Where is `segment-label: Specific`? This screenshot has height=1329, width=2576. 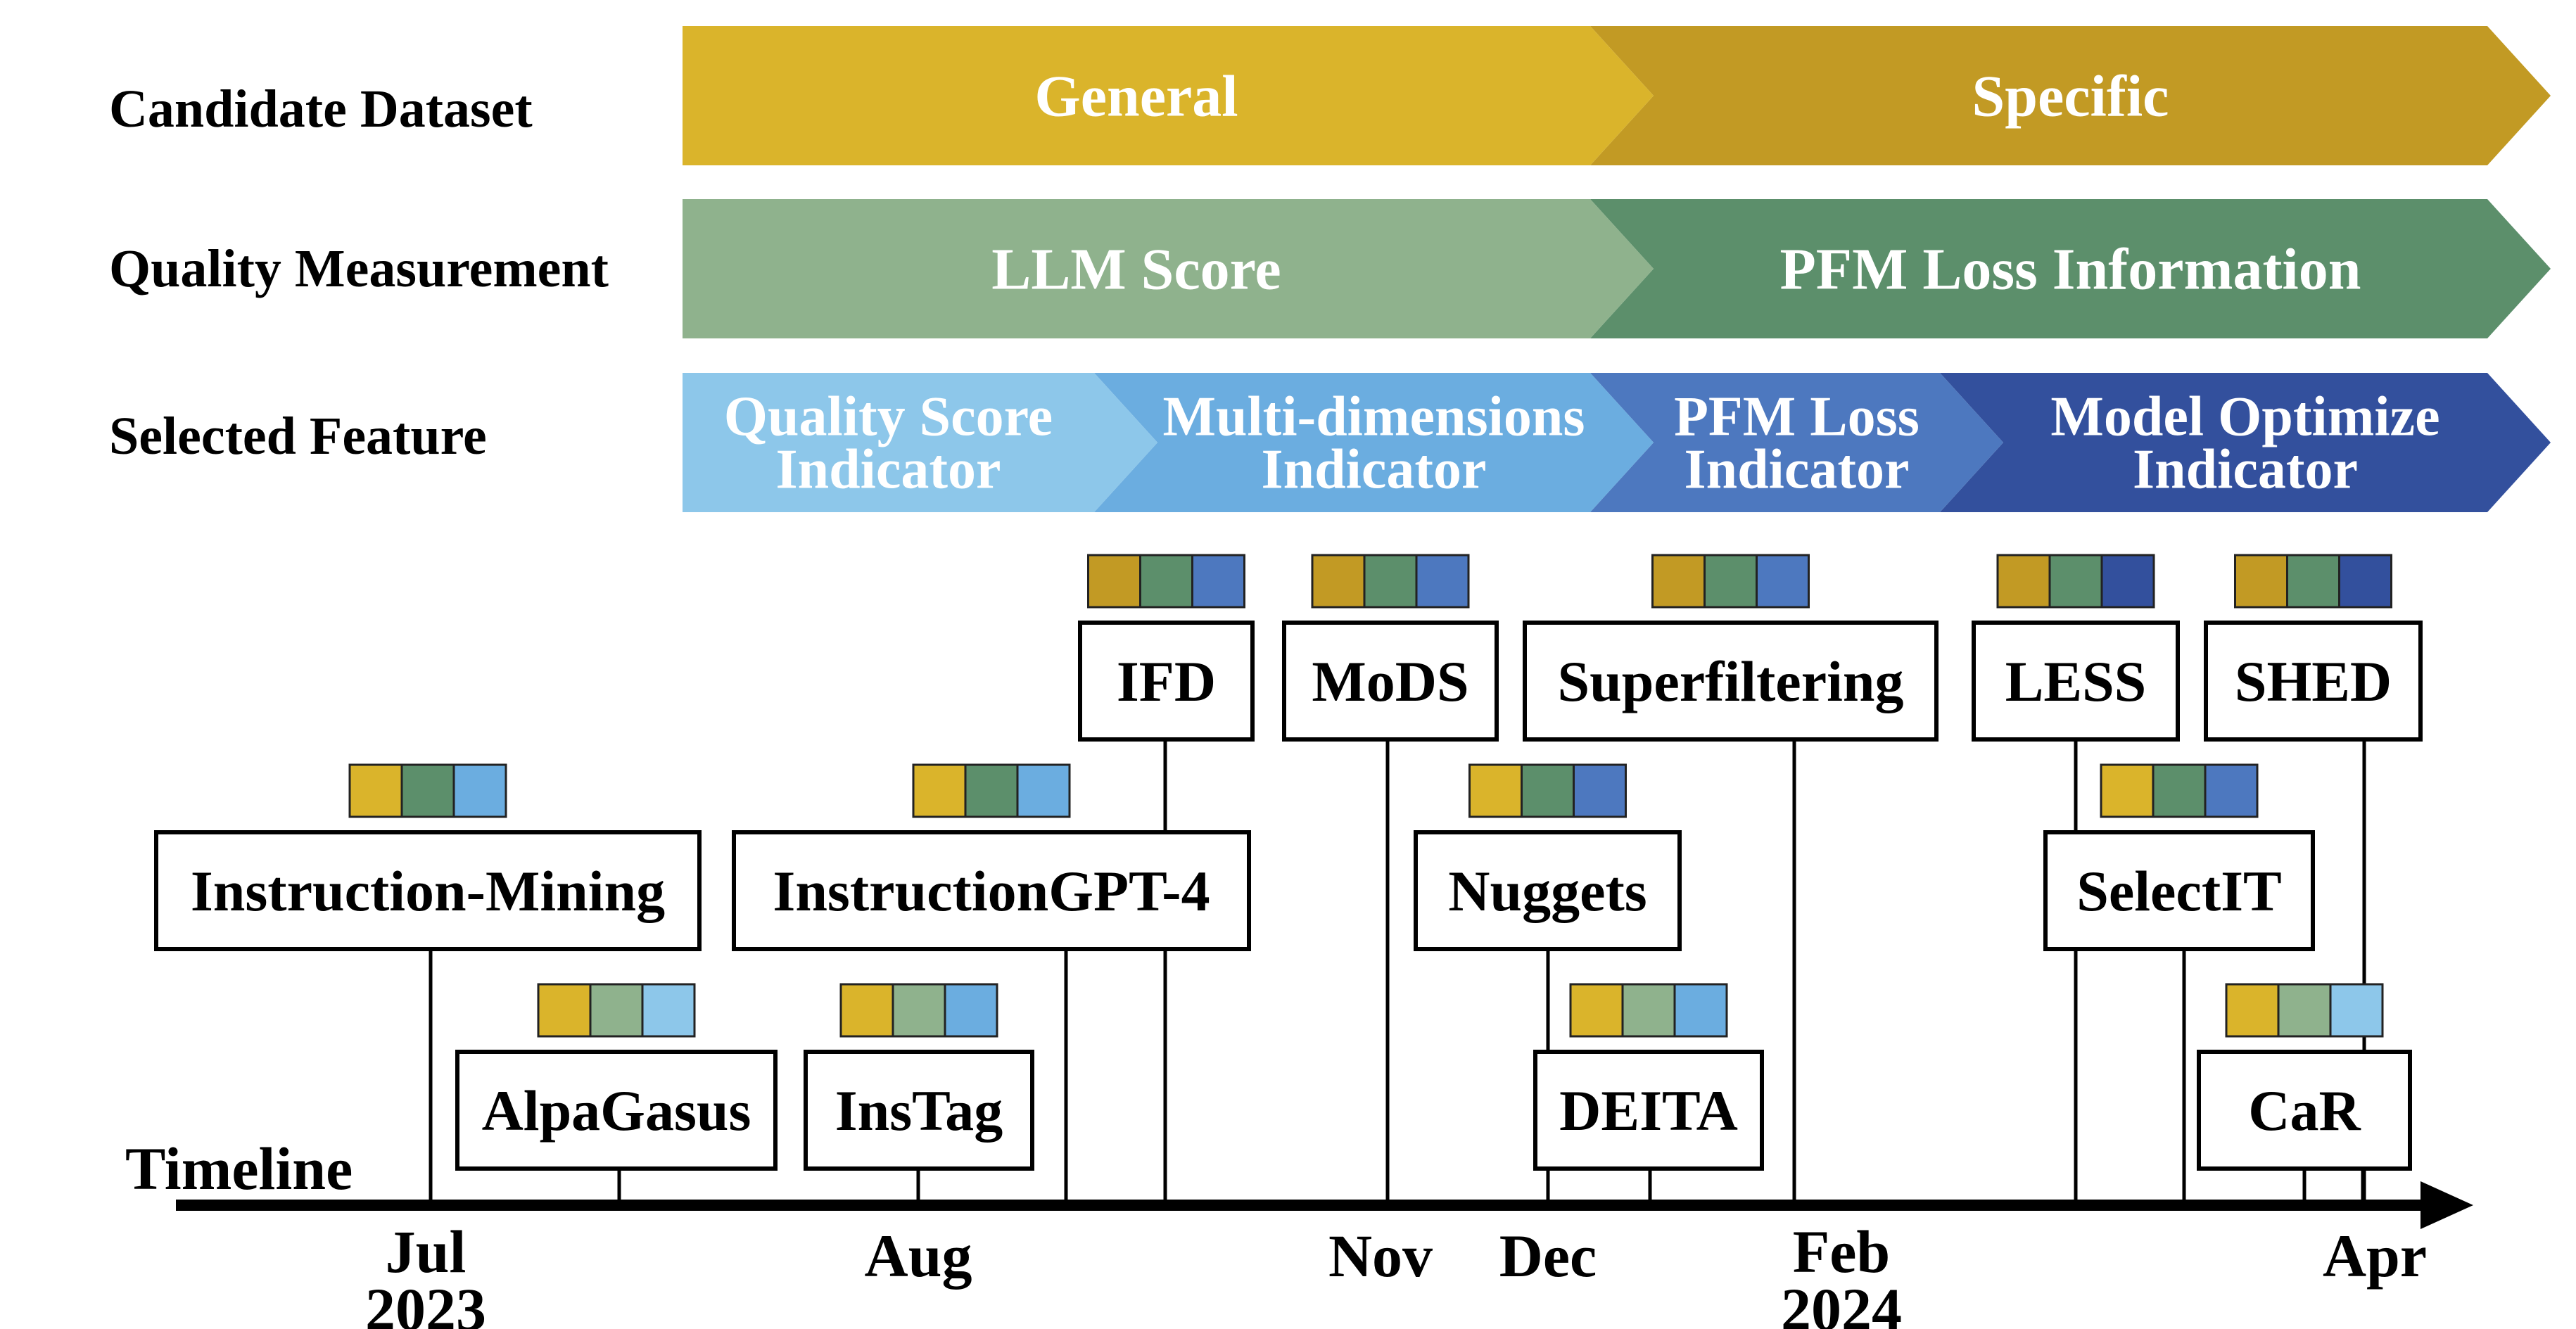 segment-label: Specific is located at coordinates (2070, 96).